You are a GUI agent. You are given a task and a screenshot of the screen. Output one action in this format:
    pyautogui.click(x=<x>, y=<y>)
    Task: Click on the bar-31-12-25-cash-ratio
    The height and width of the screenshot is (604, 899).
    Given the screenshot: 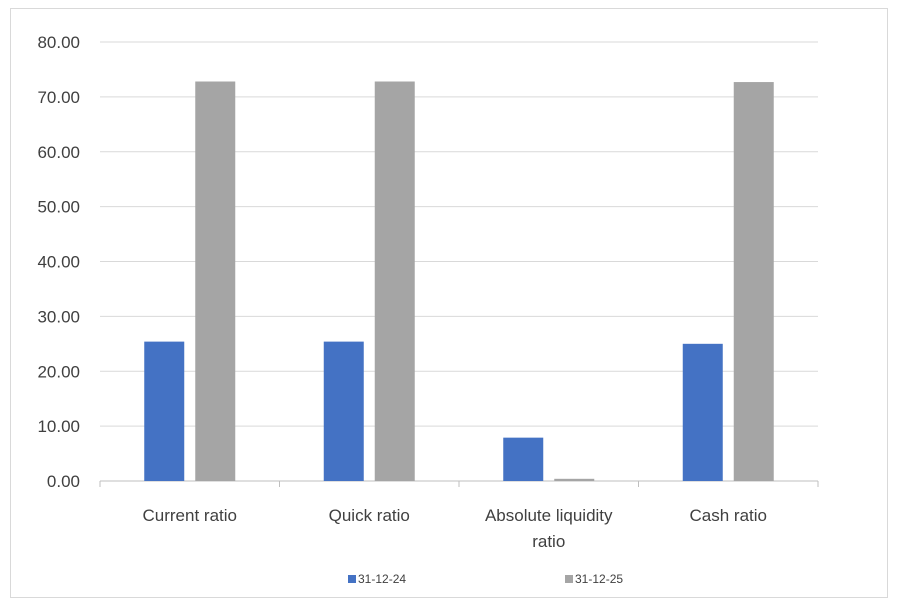 What is the action you would take?
    pyautogui.click(x=753, y=281)
    